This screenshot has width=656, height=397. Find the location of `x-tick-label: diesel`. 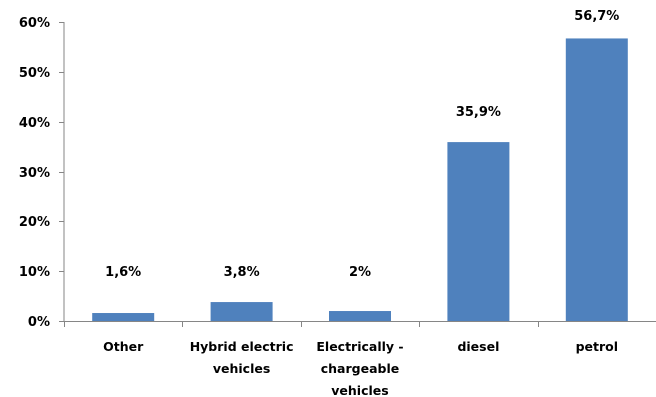

x-tick-label: diesel is located at coordinates (478, 346).